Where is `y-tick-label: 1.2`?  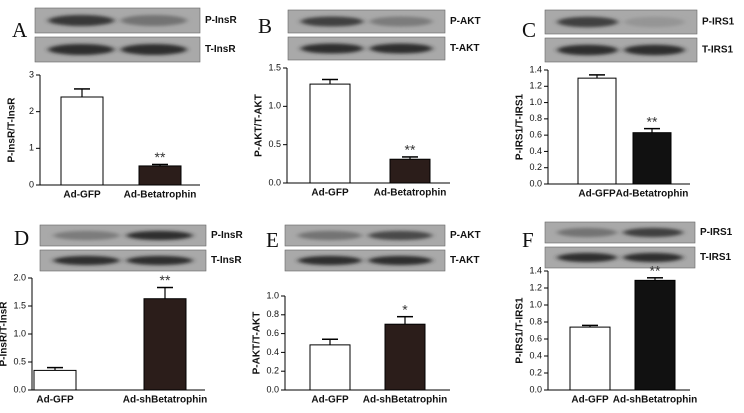
y-tick-label: 1.2 is located at coordinates (535, 86).